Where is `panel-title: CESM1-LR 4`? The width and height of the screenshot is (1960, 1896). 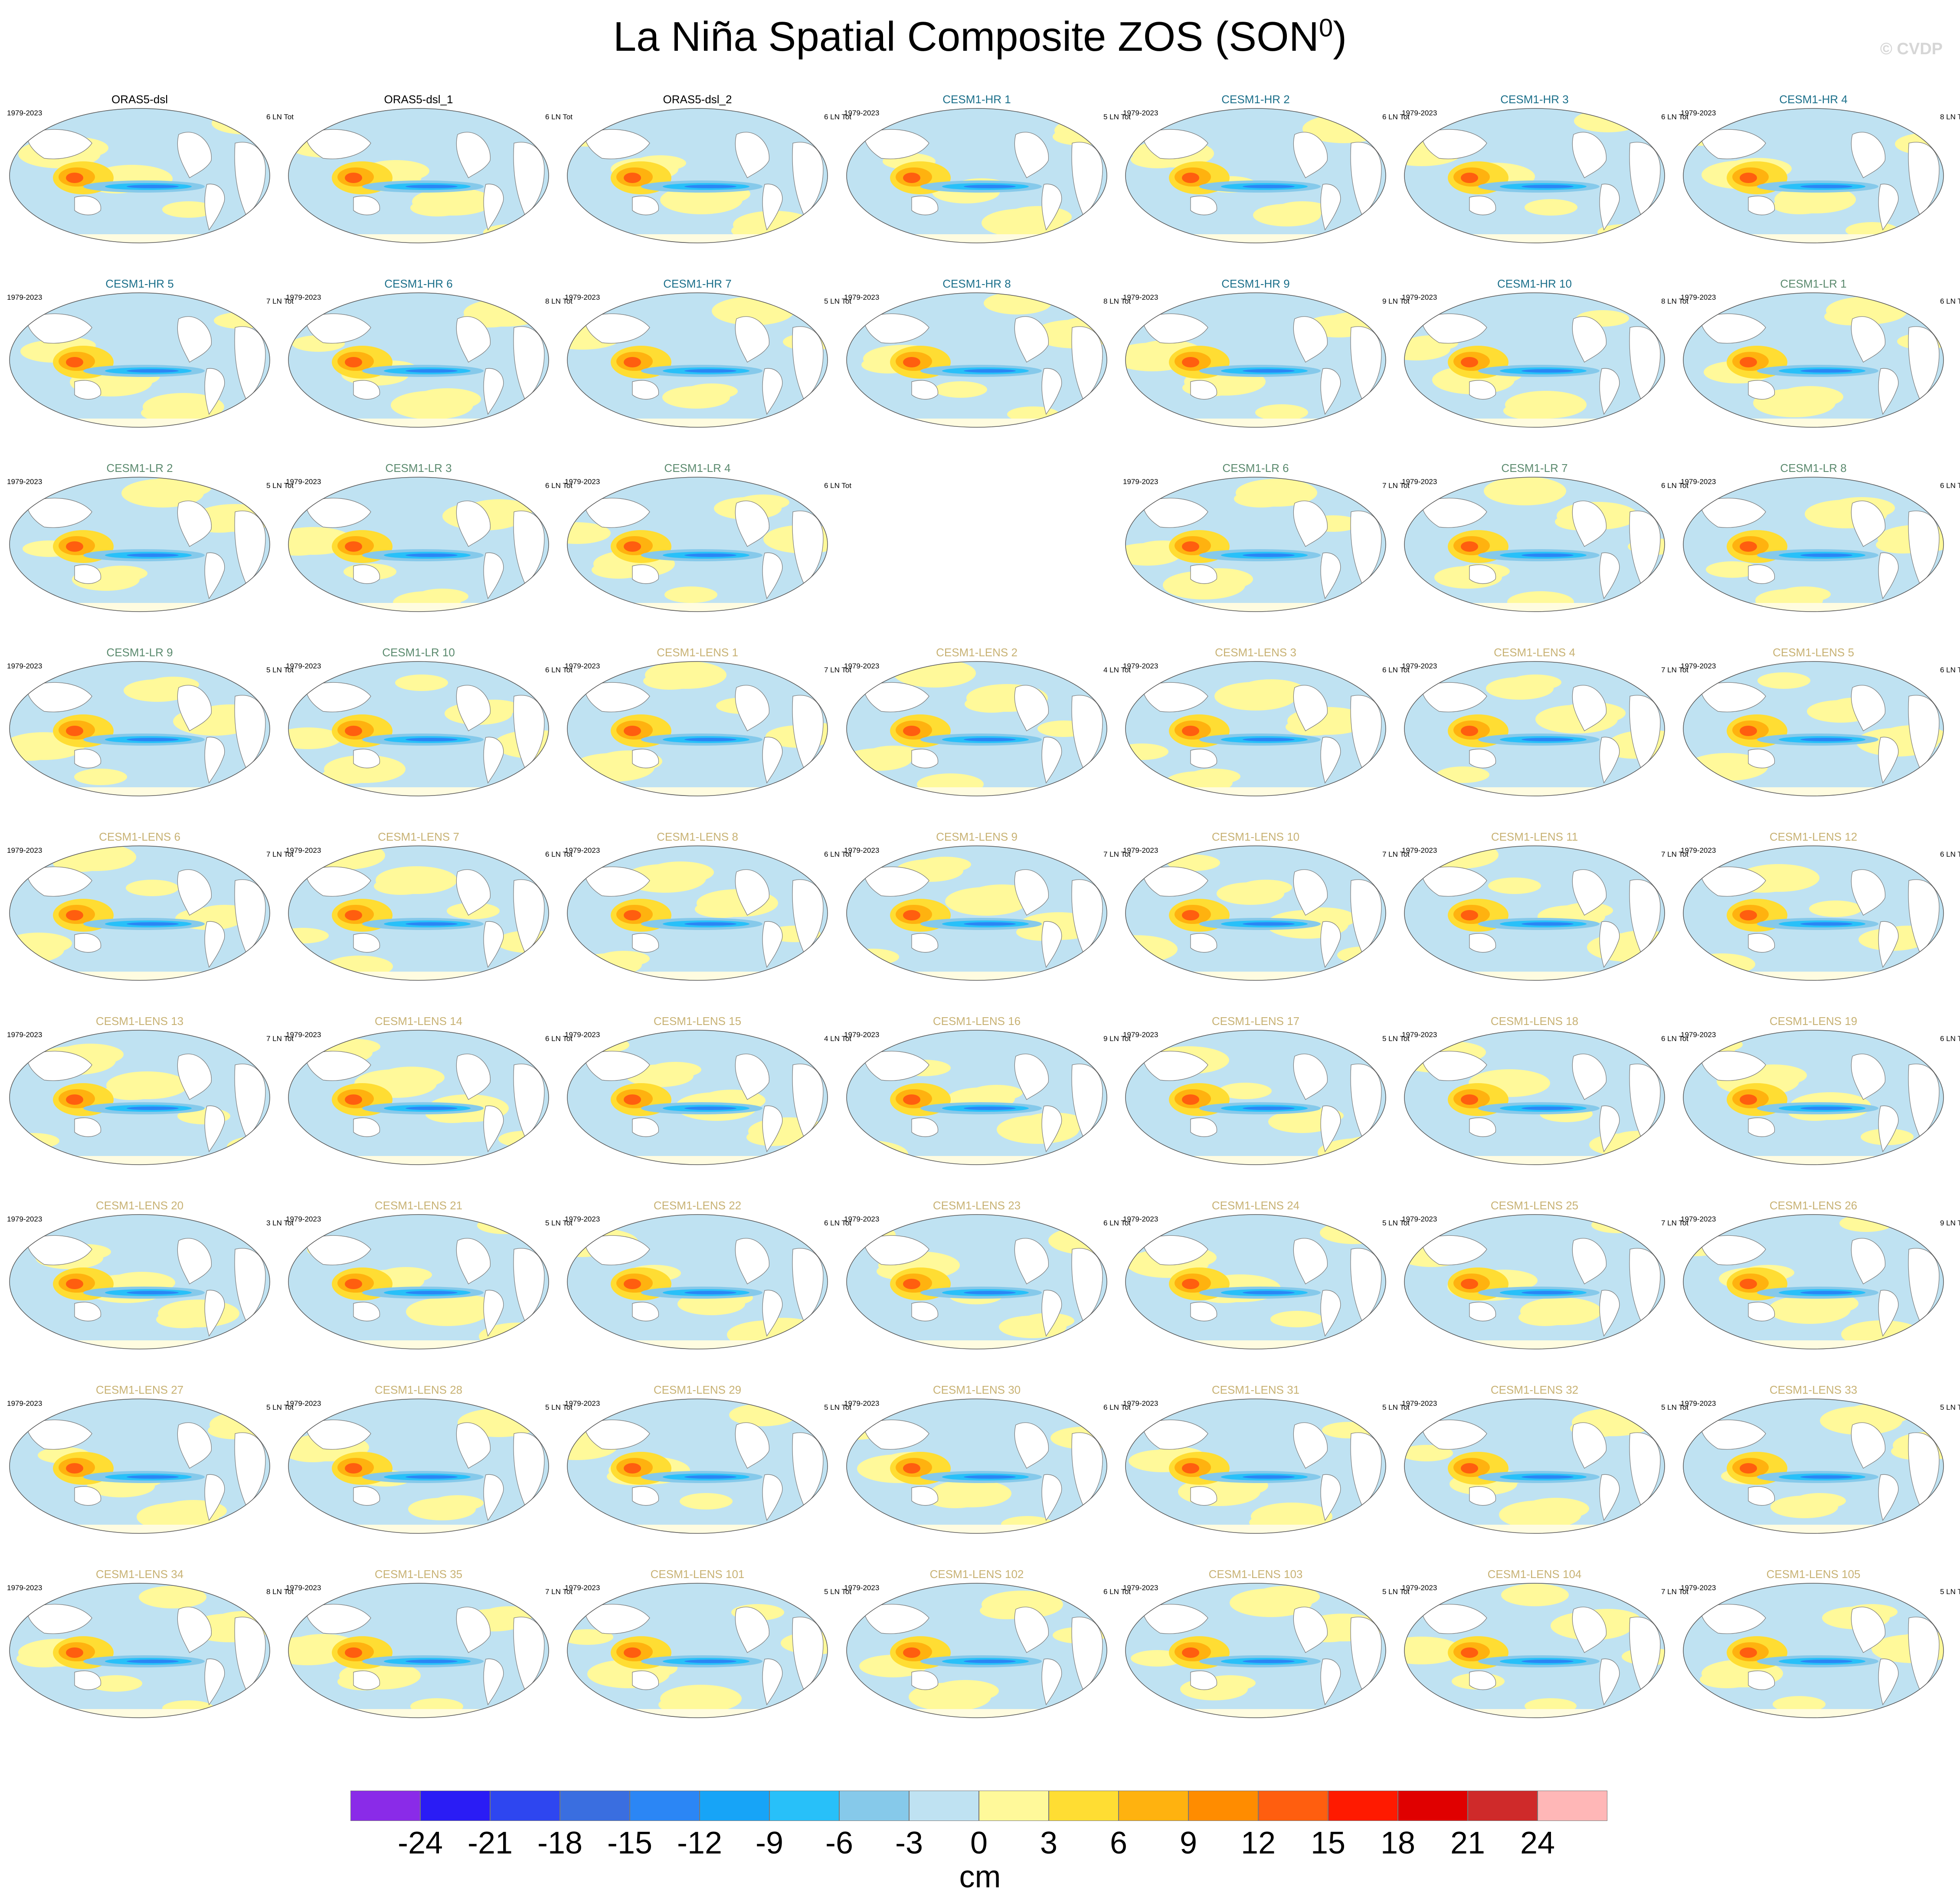
panel-title: CESM1-LR 4 is located at coordinates (697, 468).